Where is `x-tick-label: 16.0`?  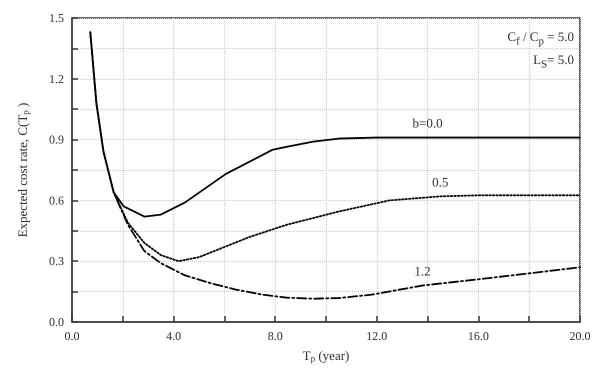 x-tick-label: 16.0 is located at coordinates (478, 336).